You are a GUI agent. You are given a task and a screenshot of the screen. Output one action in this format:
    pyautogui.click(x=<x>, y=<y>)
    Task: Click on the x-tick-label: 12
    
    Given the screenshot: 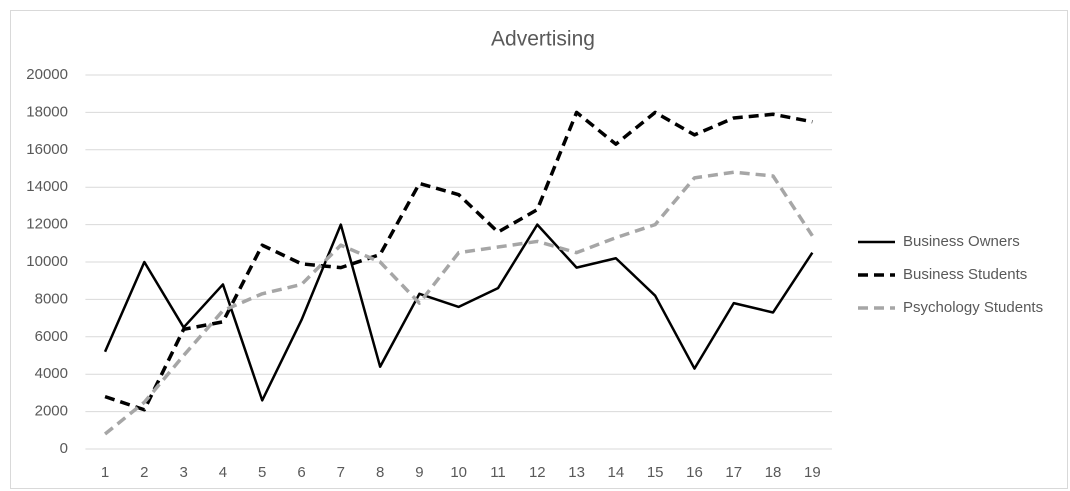 What is the action you would take?
    pyautogui.click(x=537, y=472)
    